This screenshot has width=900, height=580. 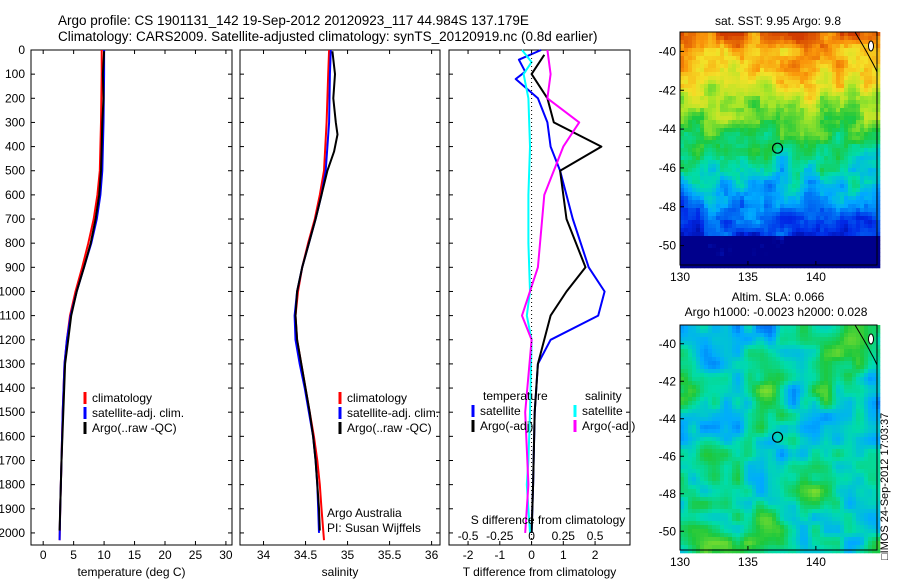 I want to click on s-diff-tick-label: -0.25, so click(x=500, y=536).